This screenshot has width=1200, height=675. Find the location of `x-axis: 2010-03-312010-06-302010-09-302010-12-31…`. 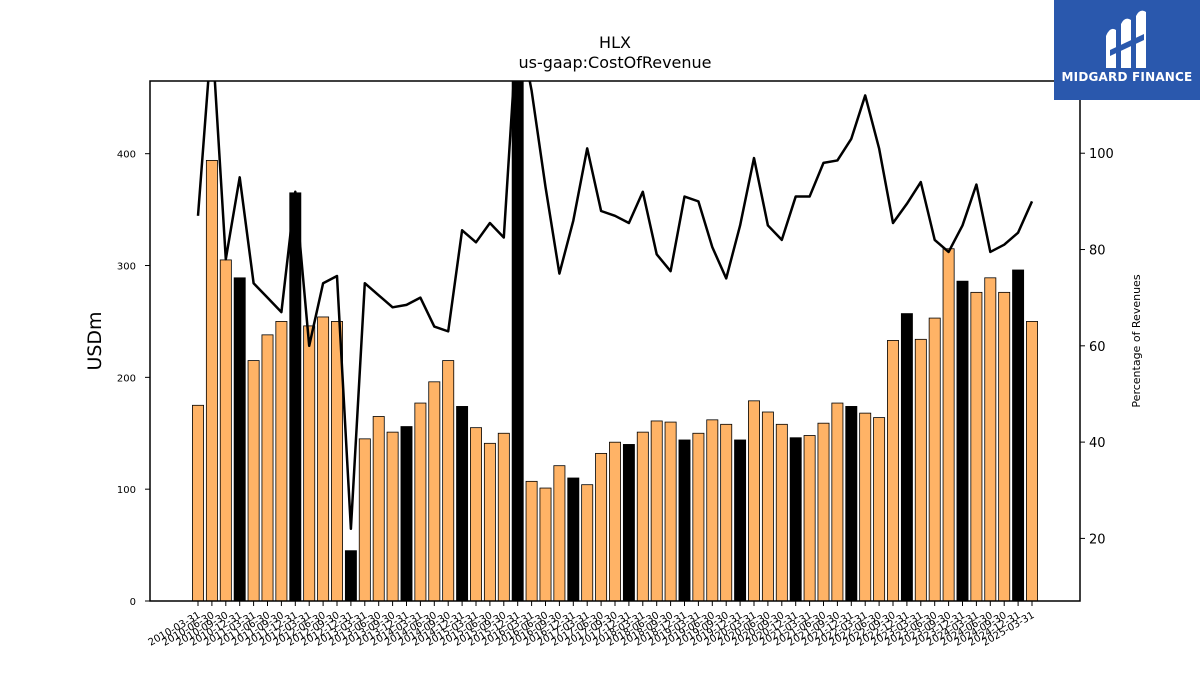

x-axis: 2010-03-312010-06-302010-09-302010-12-31… is located at coordinates (592, 625).